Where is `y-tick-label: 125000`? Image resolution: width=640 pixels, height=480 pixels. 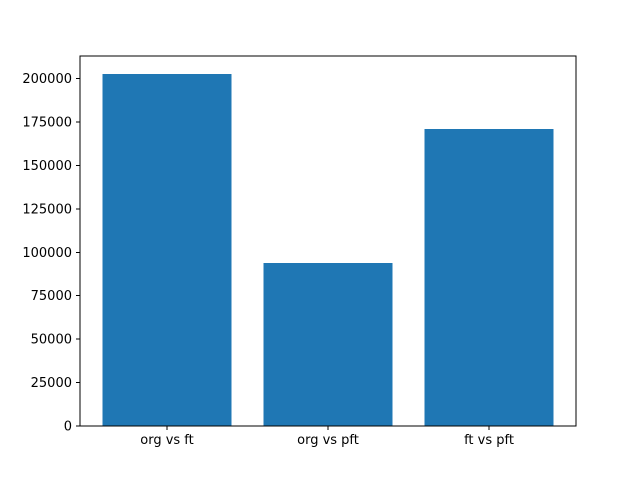 y-tick-label: 125000 is located at coordinates (47, 209).